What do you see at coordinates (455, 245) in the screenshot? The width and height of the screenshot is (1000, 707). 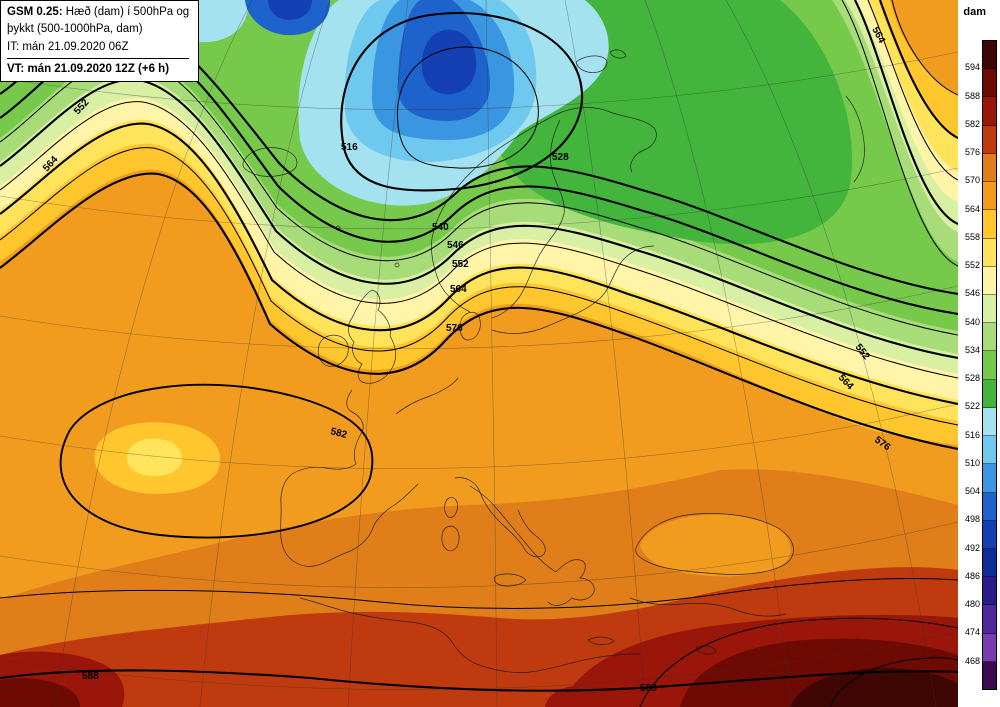 I see `contour-label: 546` at bounding box center [455, 245].